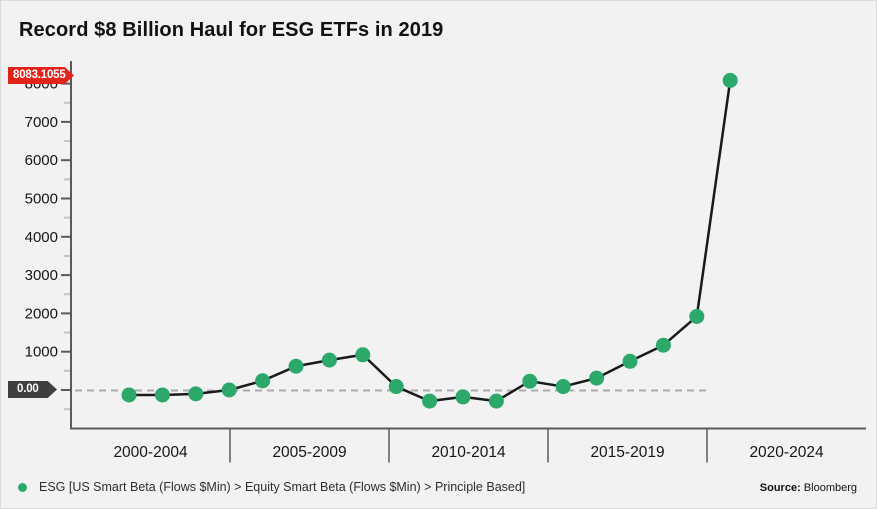  I want to click on zero-line-badge: 0.00, so click(32, 389).